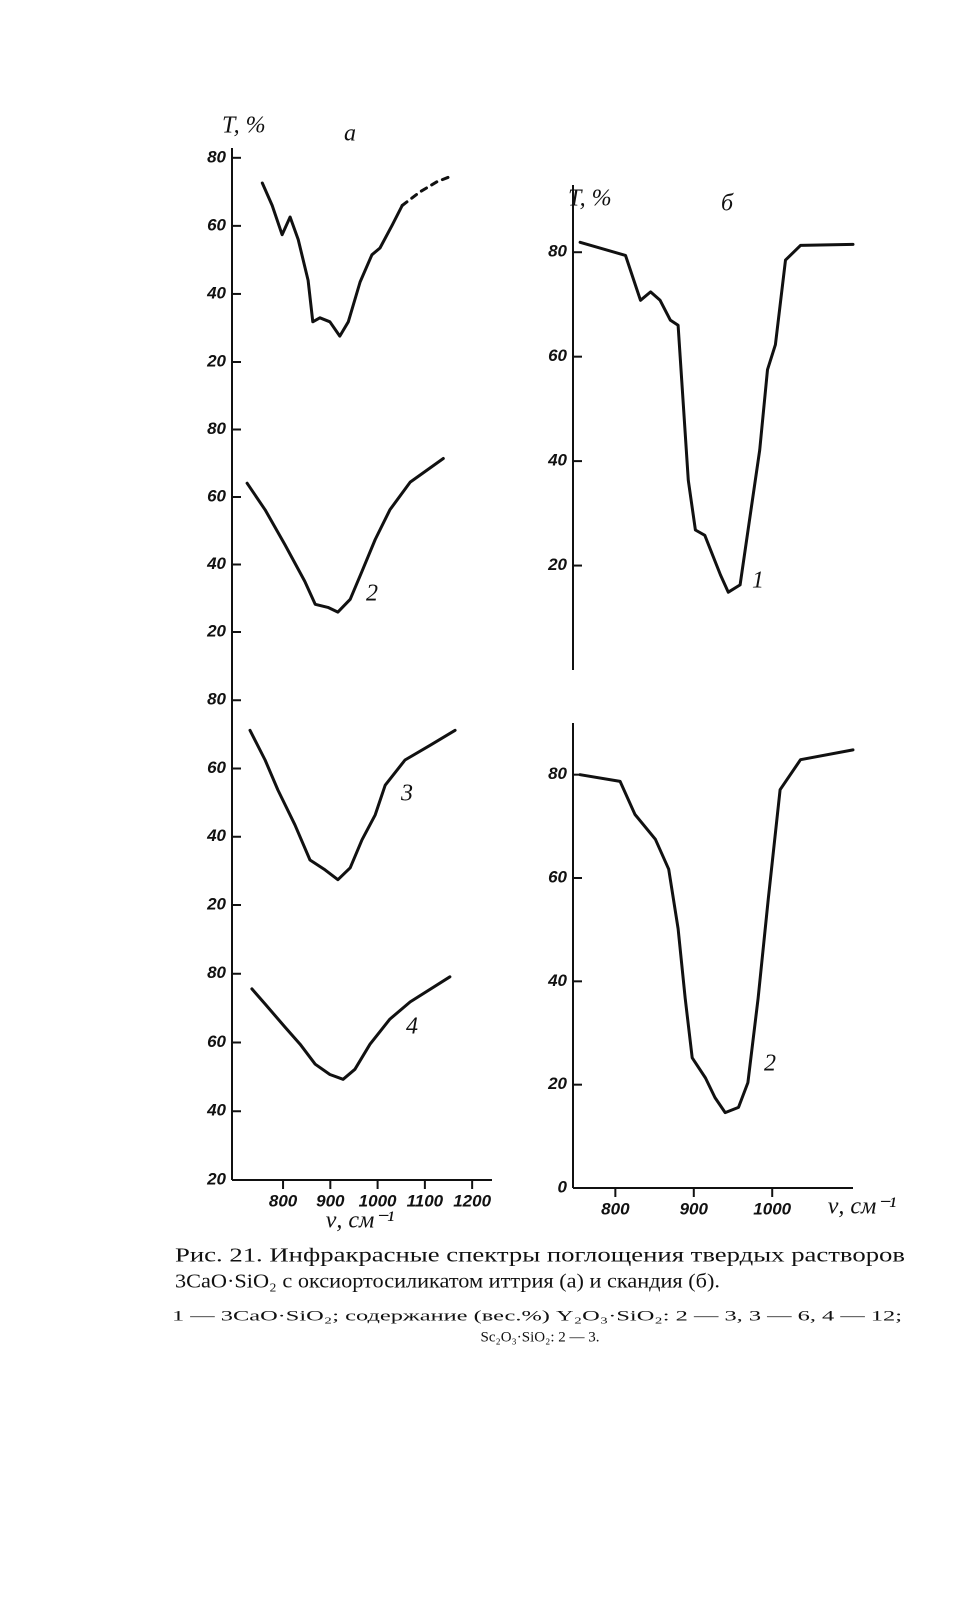 This screenshot has height=1601, width=979. Describe the element at coordinates (406, 794) in the screenshot. I see `curve-label: 3` at that location.